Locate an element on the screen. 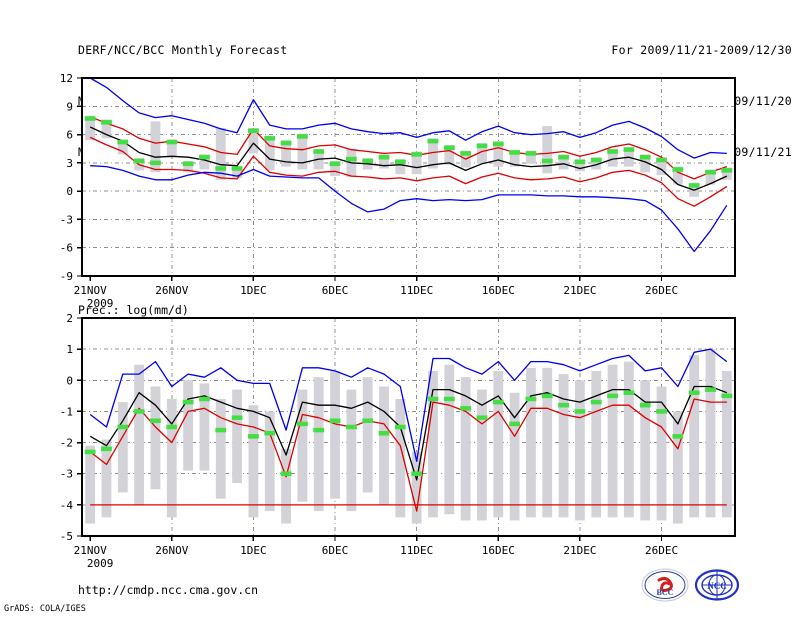 This screenshot has width=800, height=618. y-tick-label: 9 is located at coordinates (69, 106).